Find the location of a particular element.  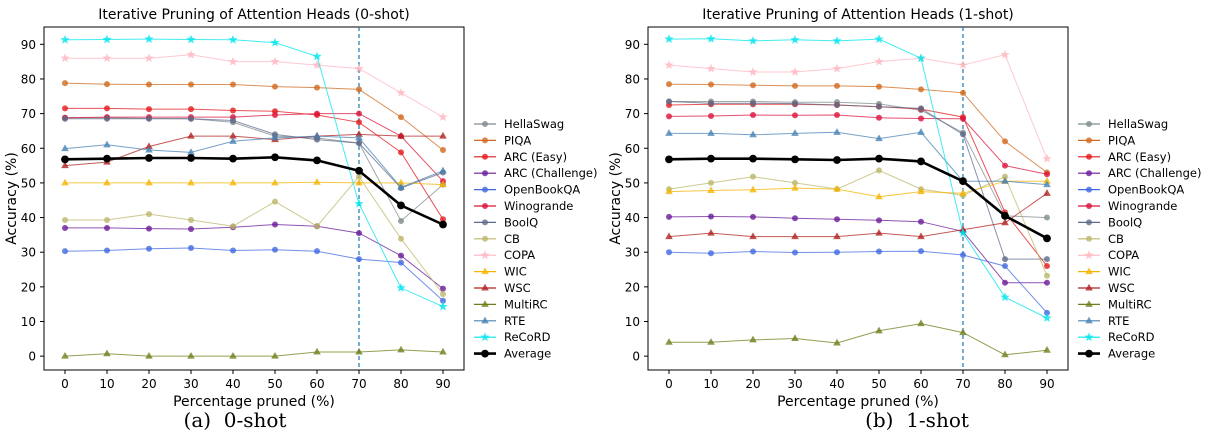

legend-marker-average is located at coordinates (1089, 353).